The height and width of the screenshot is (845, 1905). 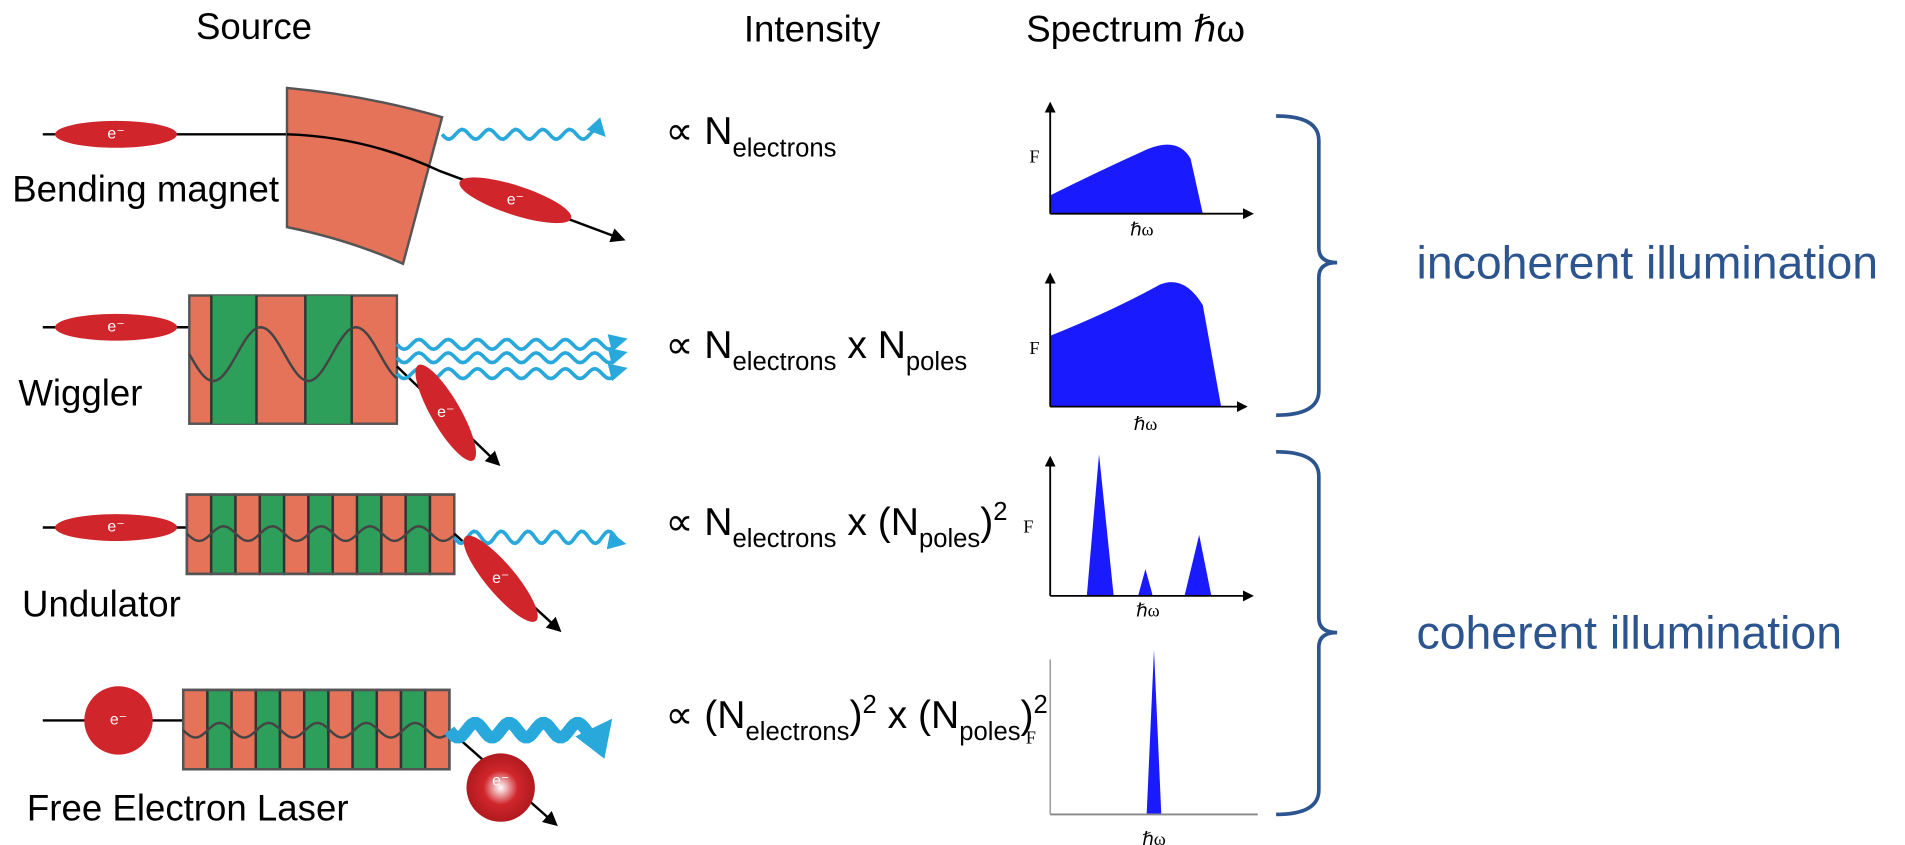 I want to click on source-label: Wiggler, so click(x=80, y=392).